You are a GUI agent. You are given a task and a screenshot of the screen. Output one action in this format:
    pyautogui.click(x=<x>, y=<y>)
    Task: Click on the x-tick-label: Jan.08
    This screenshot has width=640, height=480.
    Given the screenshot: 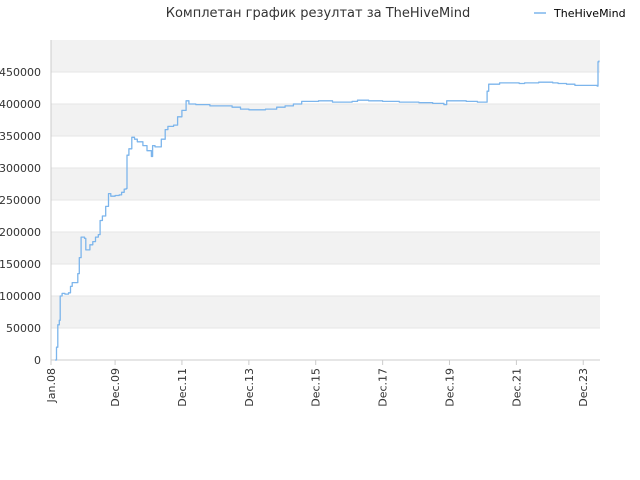 What is the action you would take?
    pyautogui.click(x=51, y=385)
    